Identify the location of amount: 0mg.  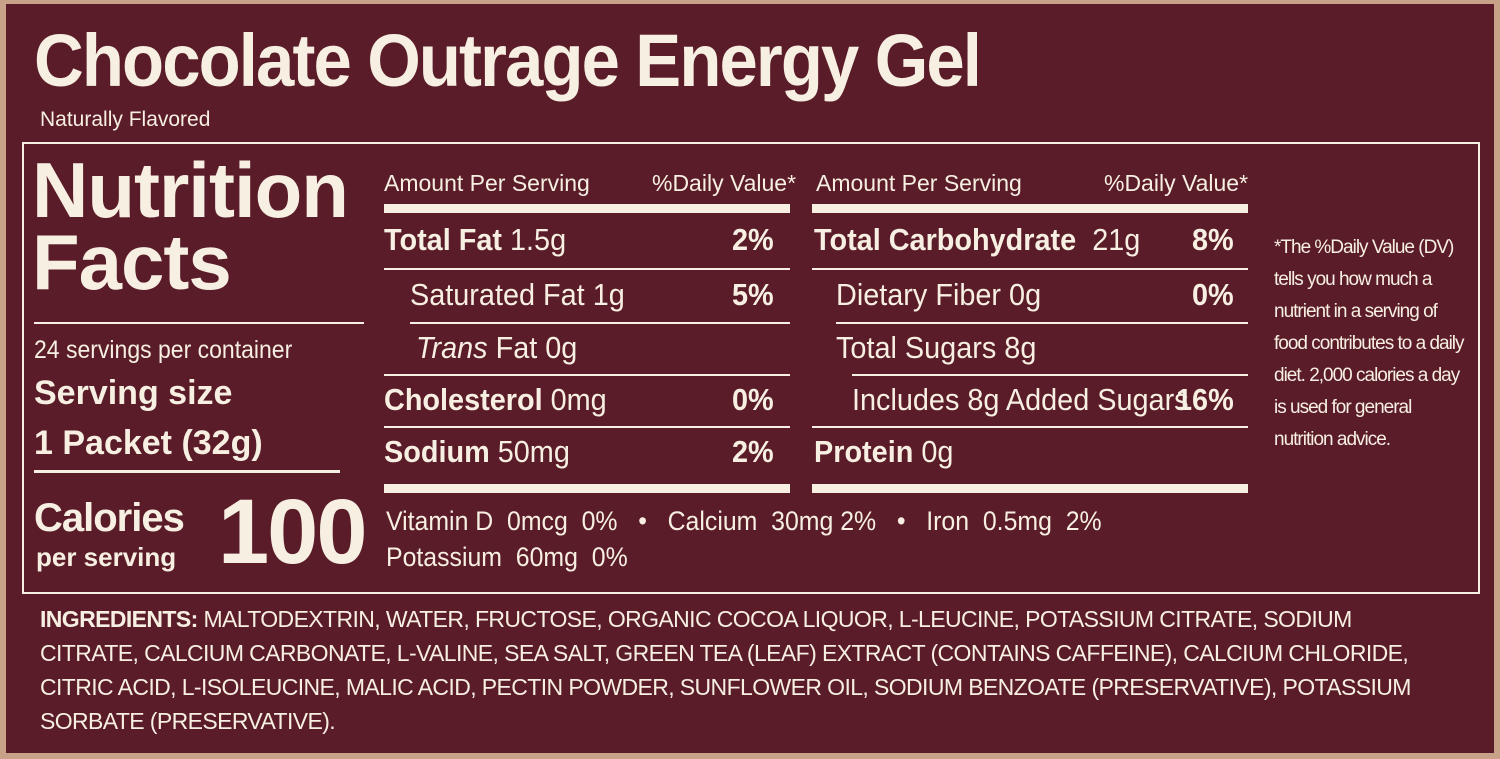
(578, 399).